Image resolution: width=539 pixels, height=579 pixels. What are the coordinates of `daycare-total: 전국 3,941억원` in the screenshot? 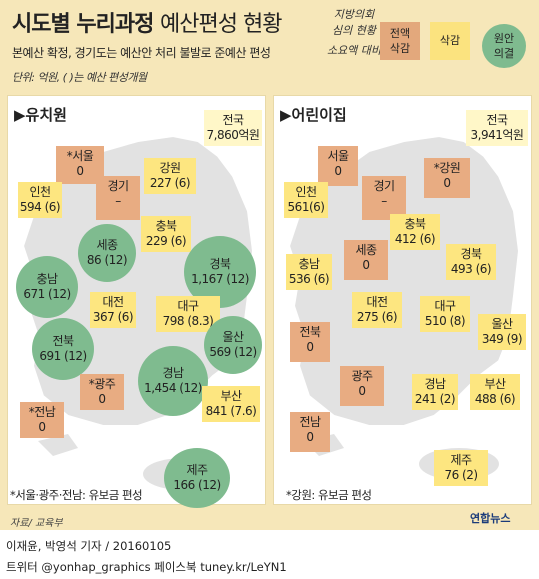 It's located at (497, 128).